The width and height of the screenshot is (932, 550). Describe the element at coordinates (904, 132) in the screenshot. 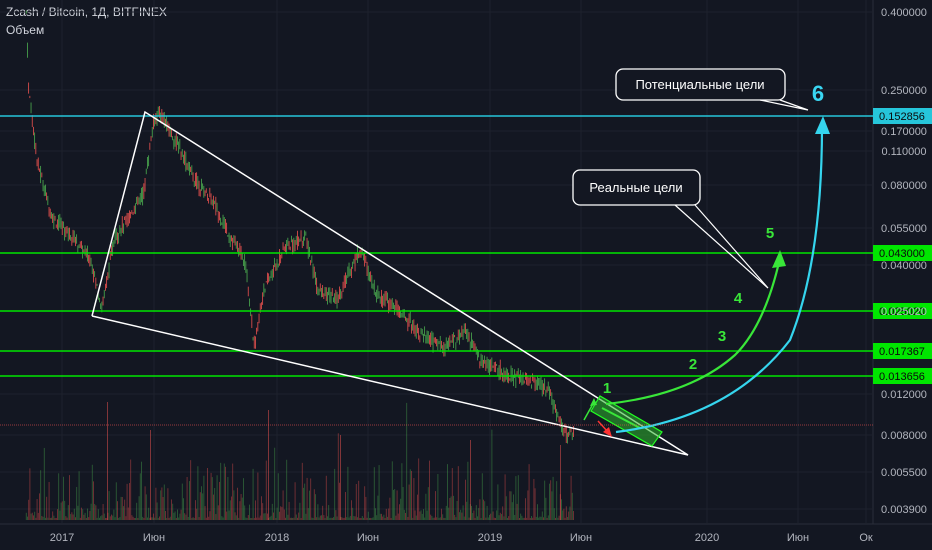

I see `price-tick-label: 0.170000` at that location.